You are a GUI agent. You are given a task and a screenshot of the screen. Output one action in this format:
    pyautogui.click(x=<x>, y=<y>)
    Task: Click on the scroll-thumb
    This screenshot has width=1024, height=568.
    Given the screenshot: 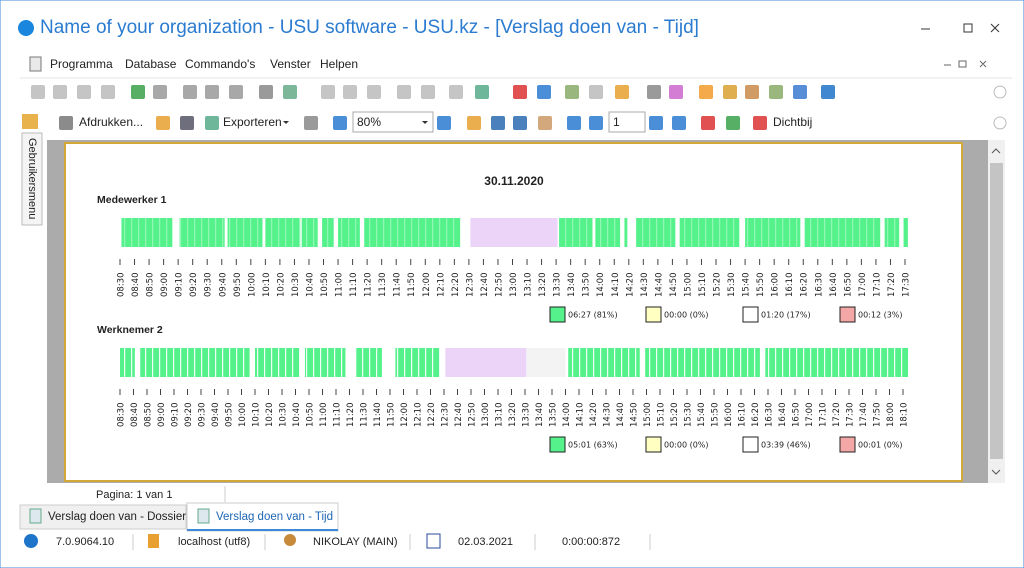 What is the action you would take?
    pyautogui.click(x=996, y=311)
    